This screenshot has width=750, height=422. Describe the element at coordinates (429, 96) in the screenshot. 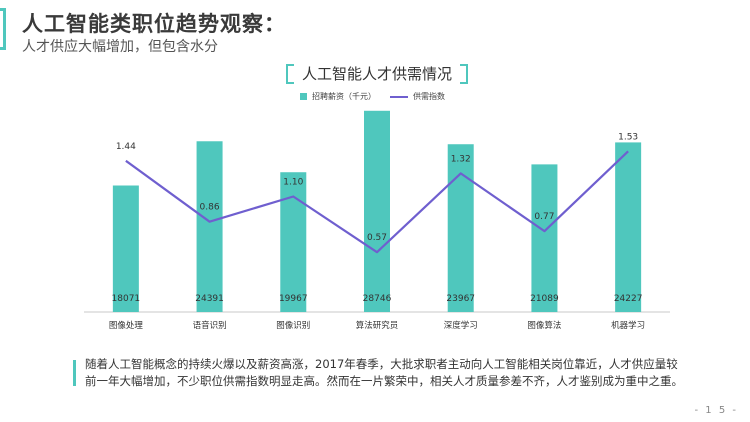

I see `legend-label-line: 供需指数` at that location.